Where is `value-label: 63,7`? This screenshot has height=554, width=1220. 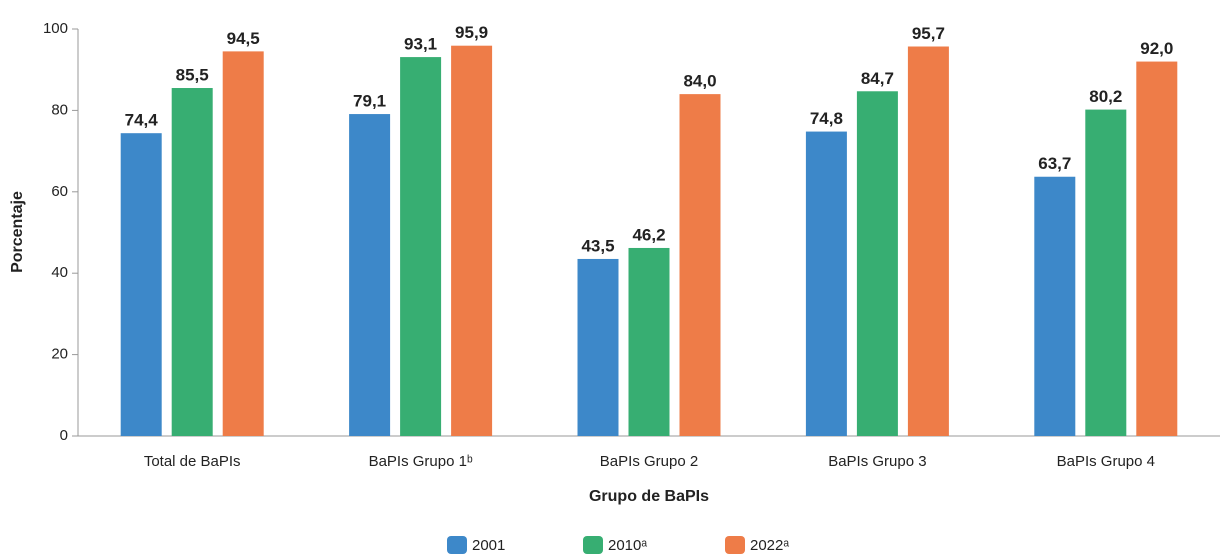
value-label: 63,7 is located at coordinates (1054, 163).